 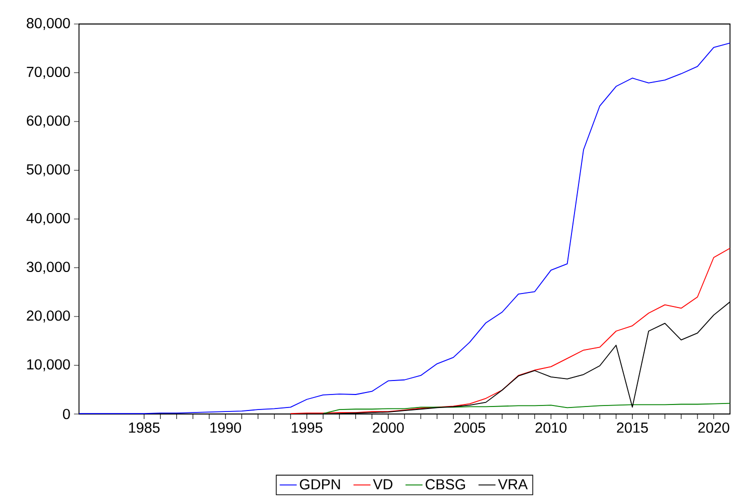 I want to click on y-tick-label: 30,000, so click(x=48, y=268).